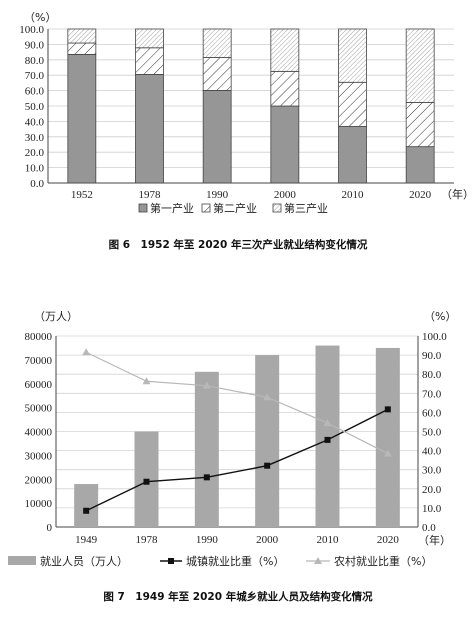 Image resolution: width=476 pixels, height=621 pixels. What do you see at coordinates (31, 30) in the screenshot?
I see `chart1-y-tick-label: 100.0` at bounding box center [31, 30].